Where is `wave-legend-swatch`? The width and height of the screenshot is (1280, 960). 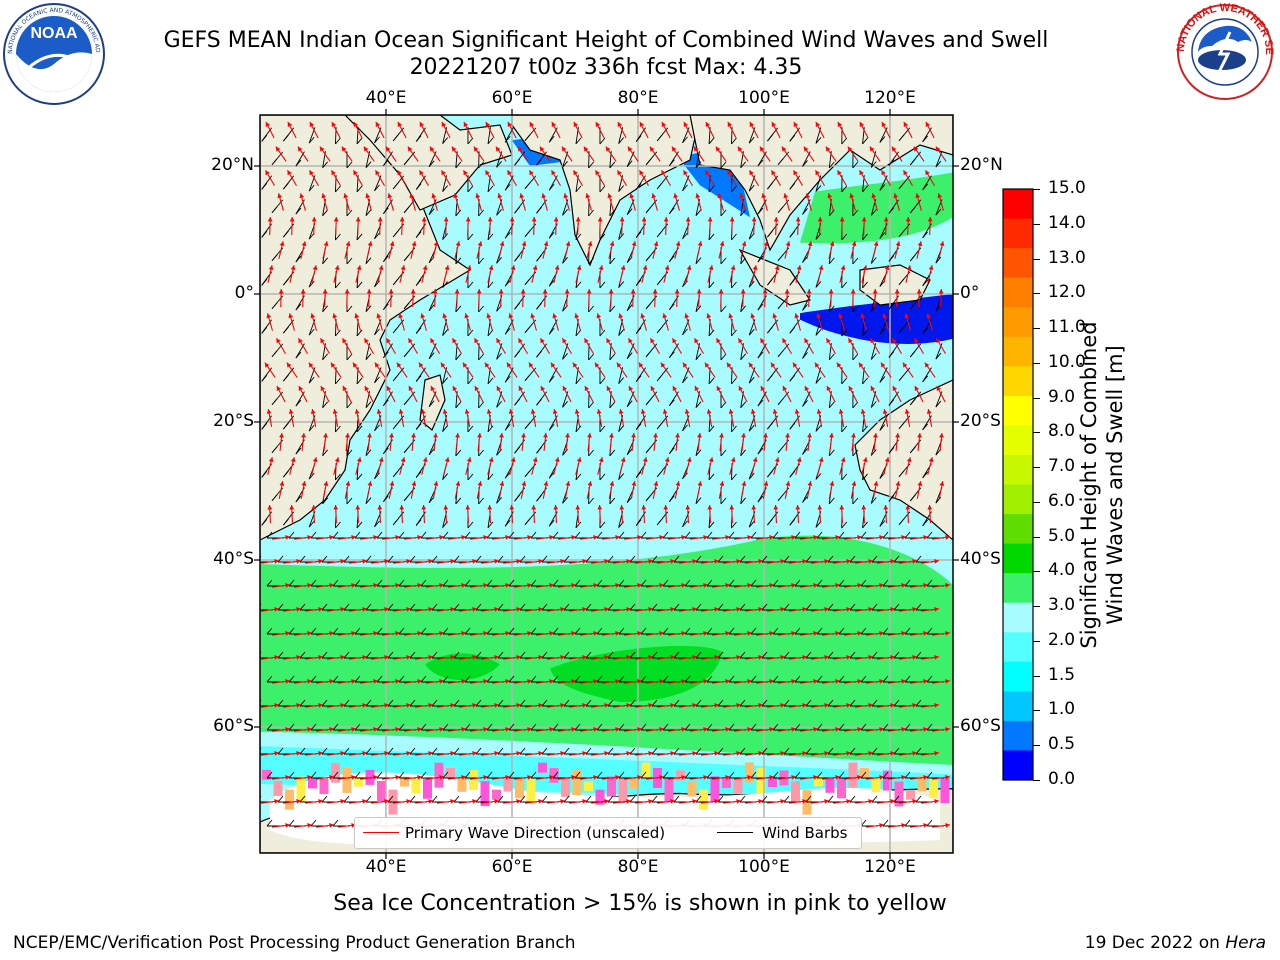 wave-legend-swatch is located at coordinates (381, 832).